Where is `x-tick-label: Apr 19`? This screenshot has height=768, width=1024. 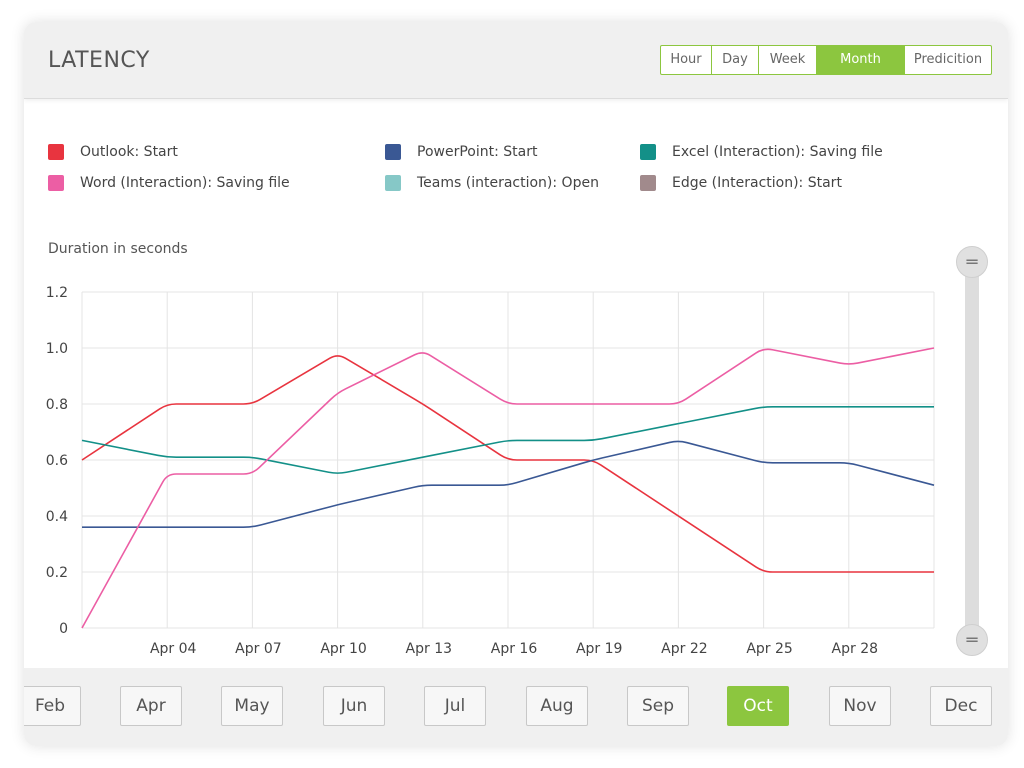 x-tick-label: Apr 19 is located at coordinates (599, 649).